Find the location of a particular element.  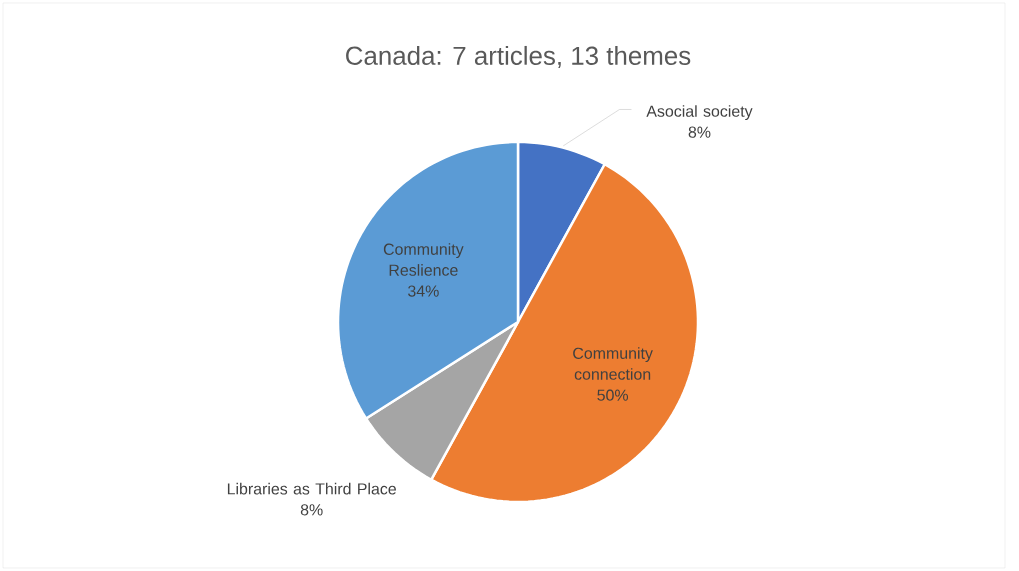

slice-label: Community Reslience is located at coordinates (423, 259).